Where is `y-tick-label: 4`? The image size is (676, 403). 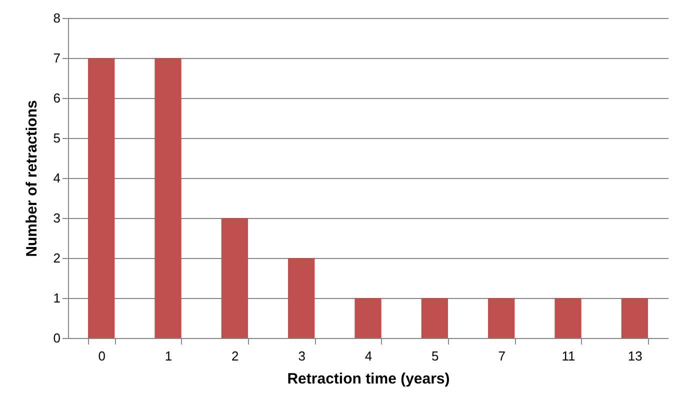 y-tick-label: 4 is located at coordinates (56, 178).